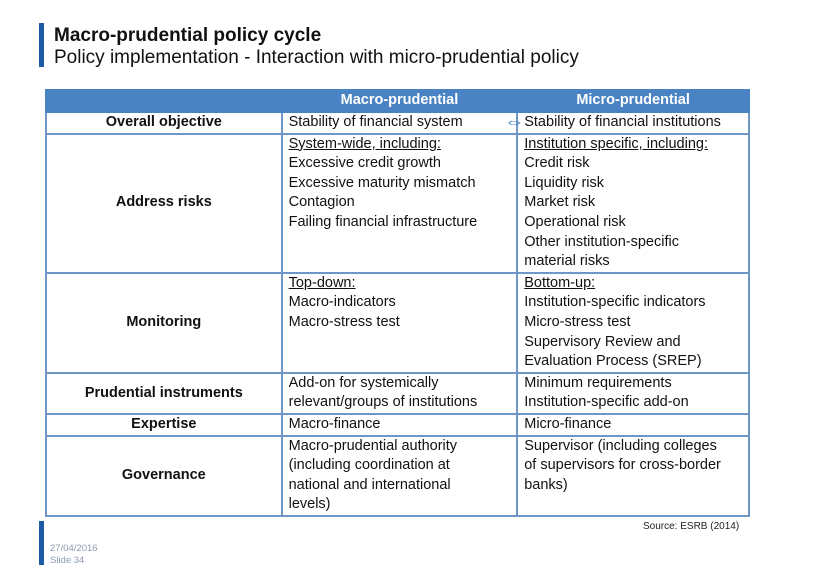 The width and height of the screenshot is (834, 587). I want to click on macro-line: Excessive credit growth, so click(364, 163).